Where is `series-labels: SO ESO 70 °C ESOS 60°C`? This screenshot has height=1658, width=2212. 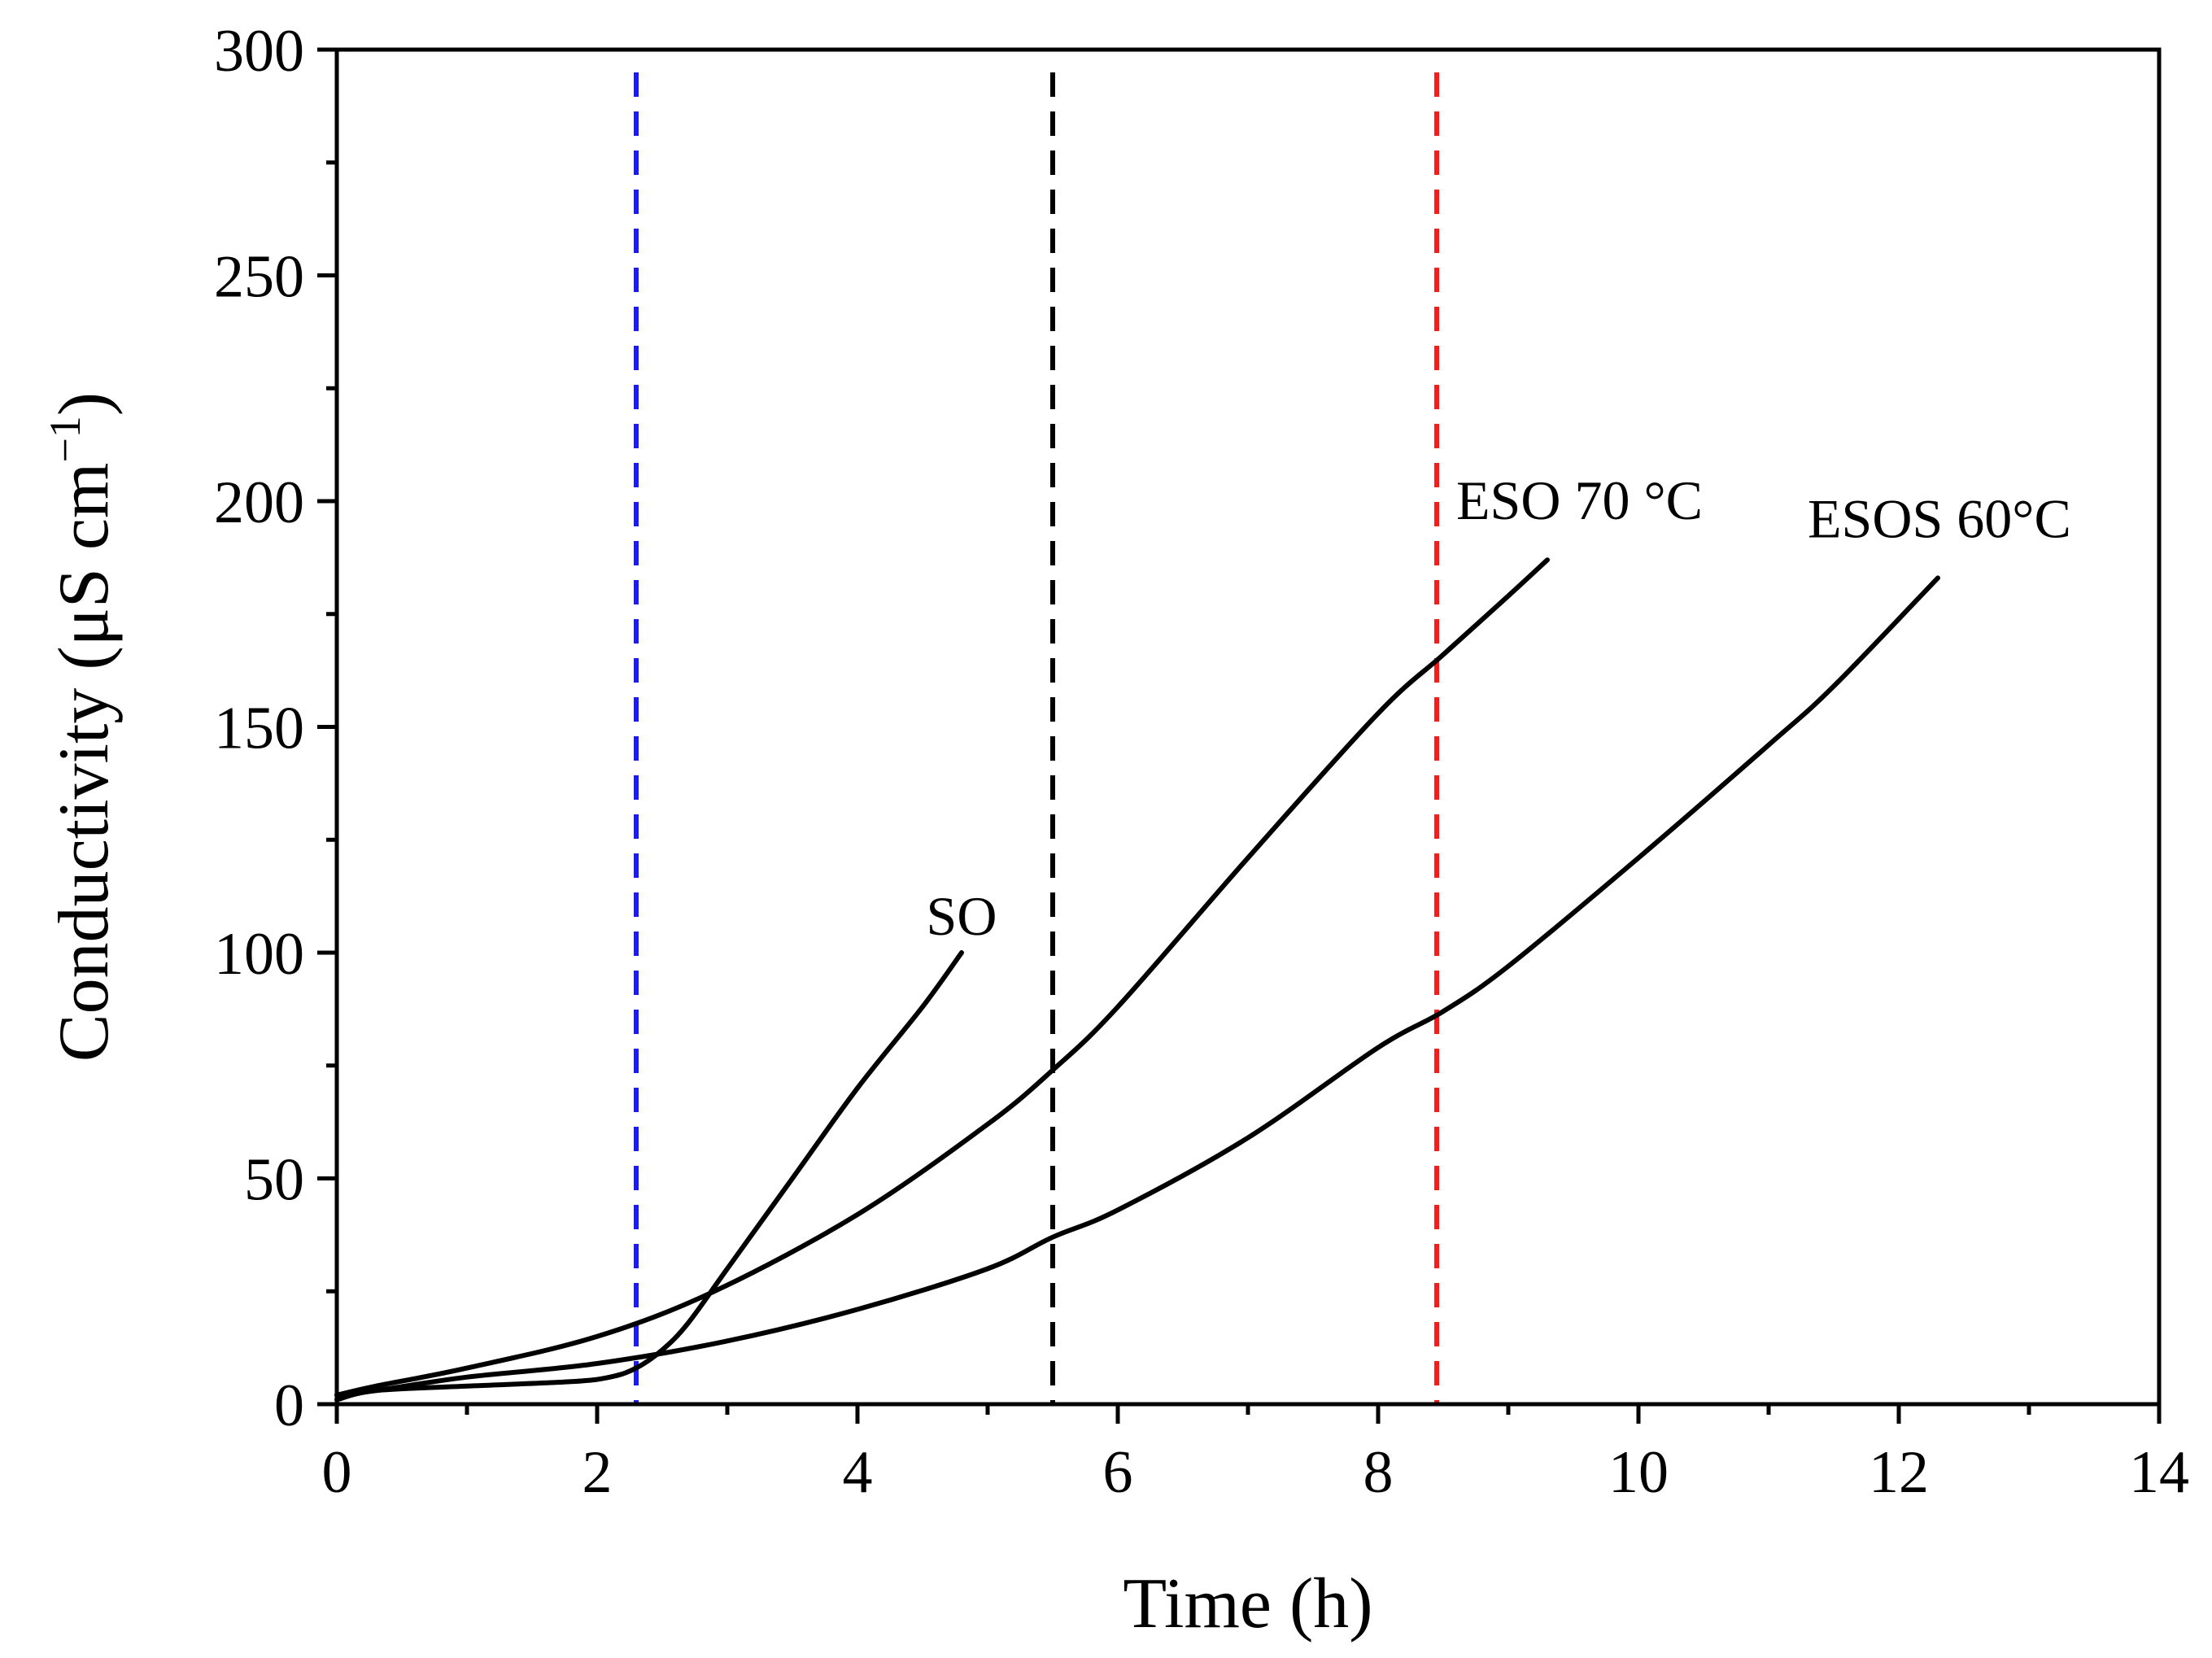 series-labels: SO ESO 70 °C ESOS 60°C is located at coordinates (1499, 708).